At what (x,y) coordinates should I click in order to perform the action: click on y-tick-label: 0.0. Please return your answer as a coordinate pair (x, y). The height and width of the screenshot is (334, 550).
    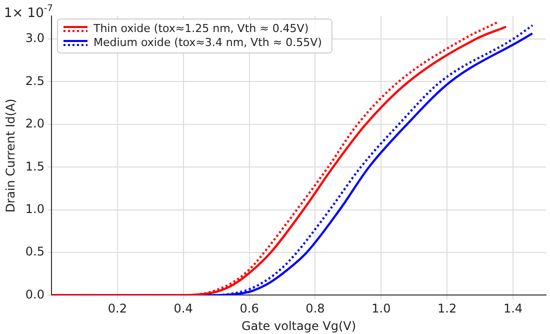
    Looking at the image, I should click on (34, 294).